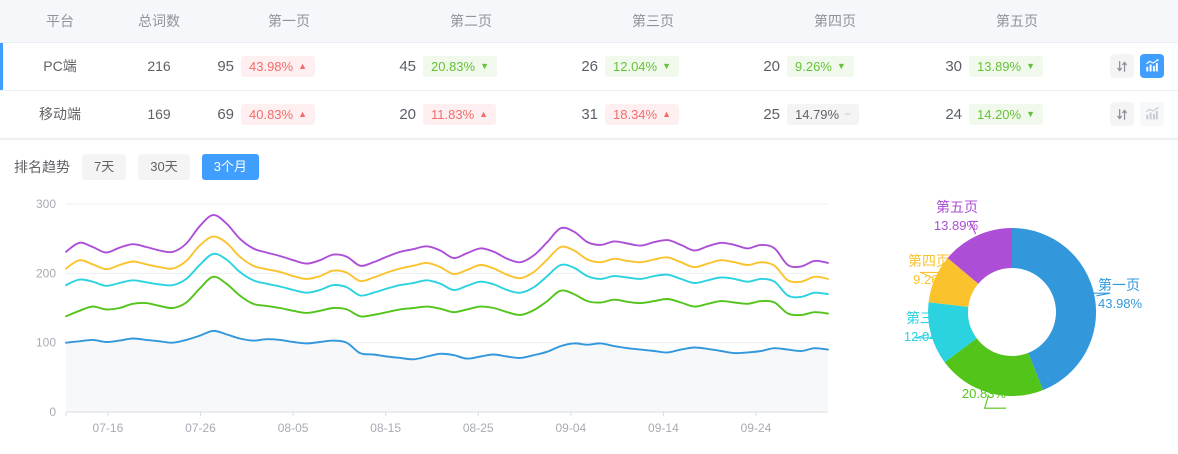  What do you see at coordinates (478, 428) in the screenshot?
I see `svg-text: 08-25` at bounding box center [478, 428].